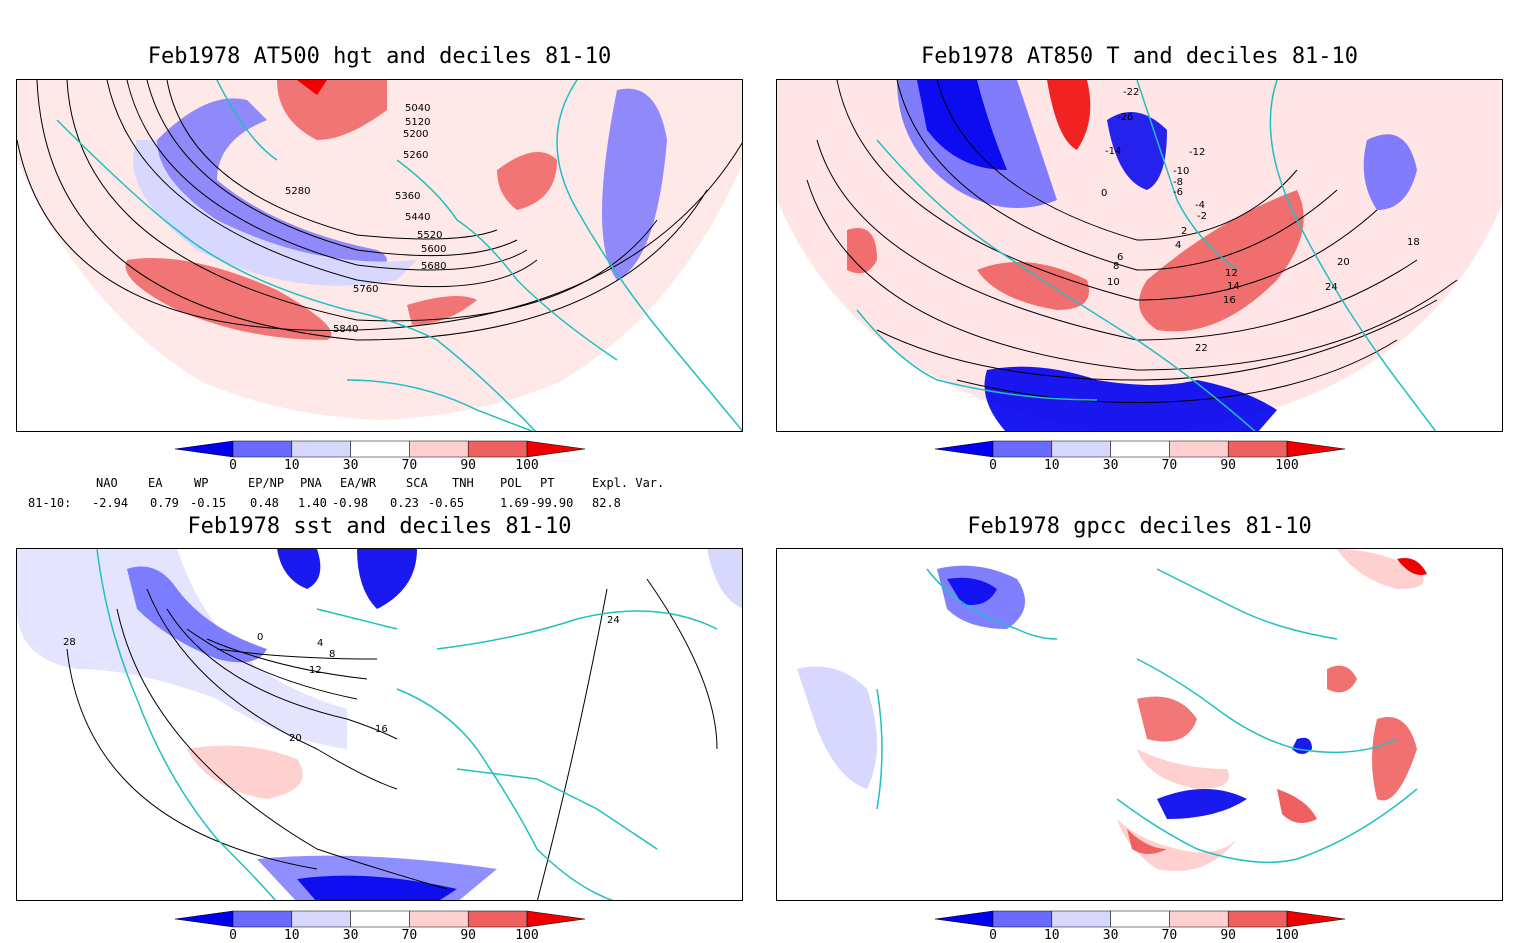  What do you see at coordinates (1200, 205) in the screenshot?
I see `contour-label: -4` at bounding box center [1200, 205].